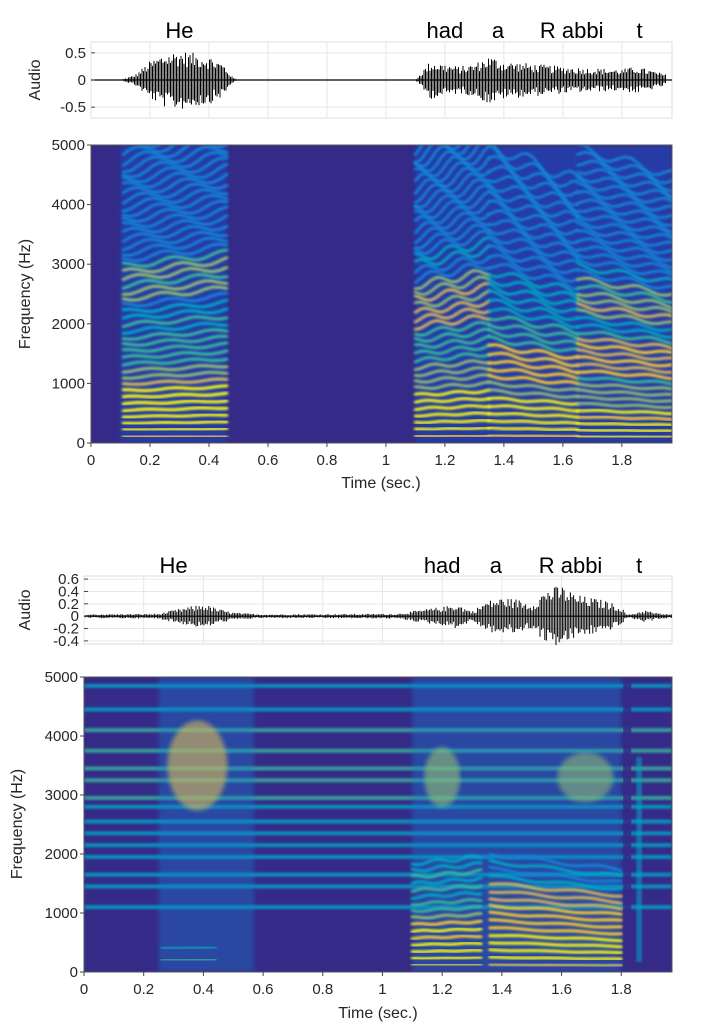 The image size is (702, 1032). I want to click on spectrogram-top-ytick-label-4: 4000, so click(68, 205).